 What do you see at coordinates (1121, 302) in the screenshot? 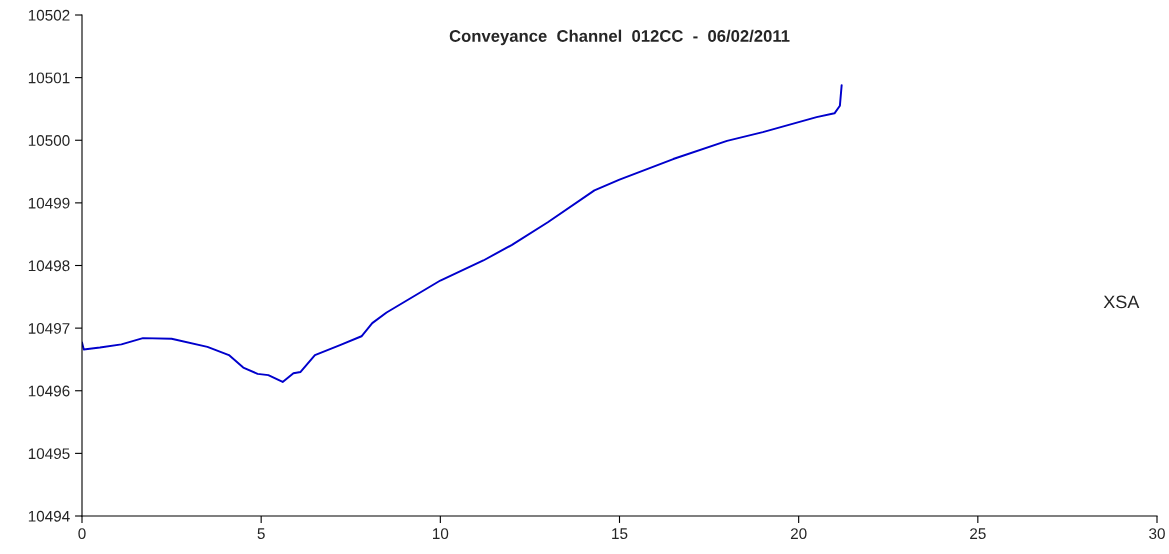
I see `annotation: XSA` at bounding box center [1121, 302].